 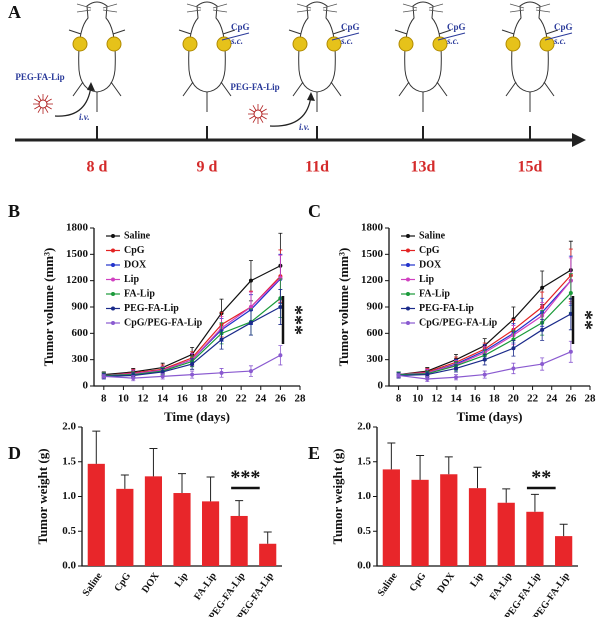 What do you see at coordinates (501, 586) in the screenshot?
I see `x-tick-label: FA-Lip` at bounding box center [501, 586].